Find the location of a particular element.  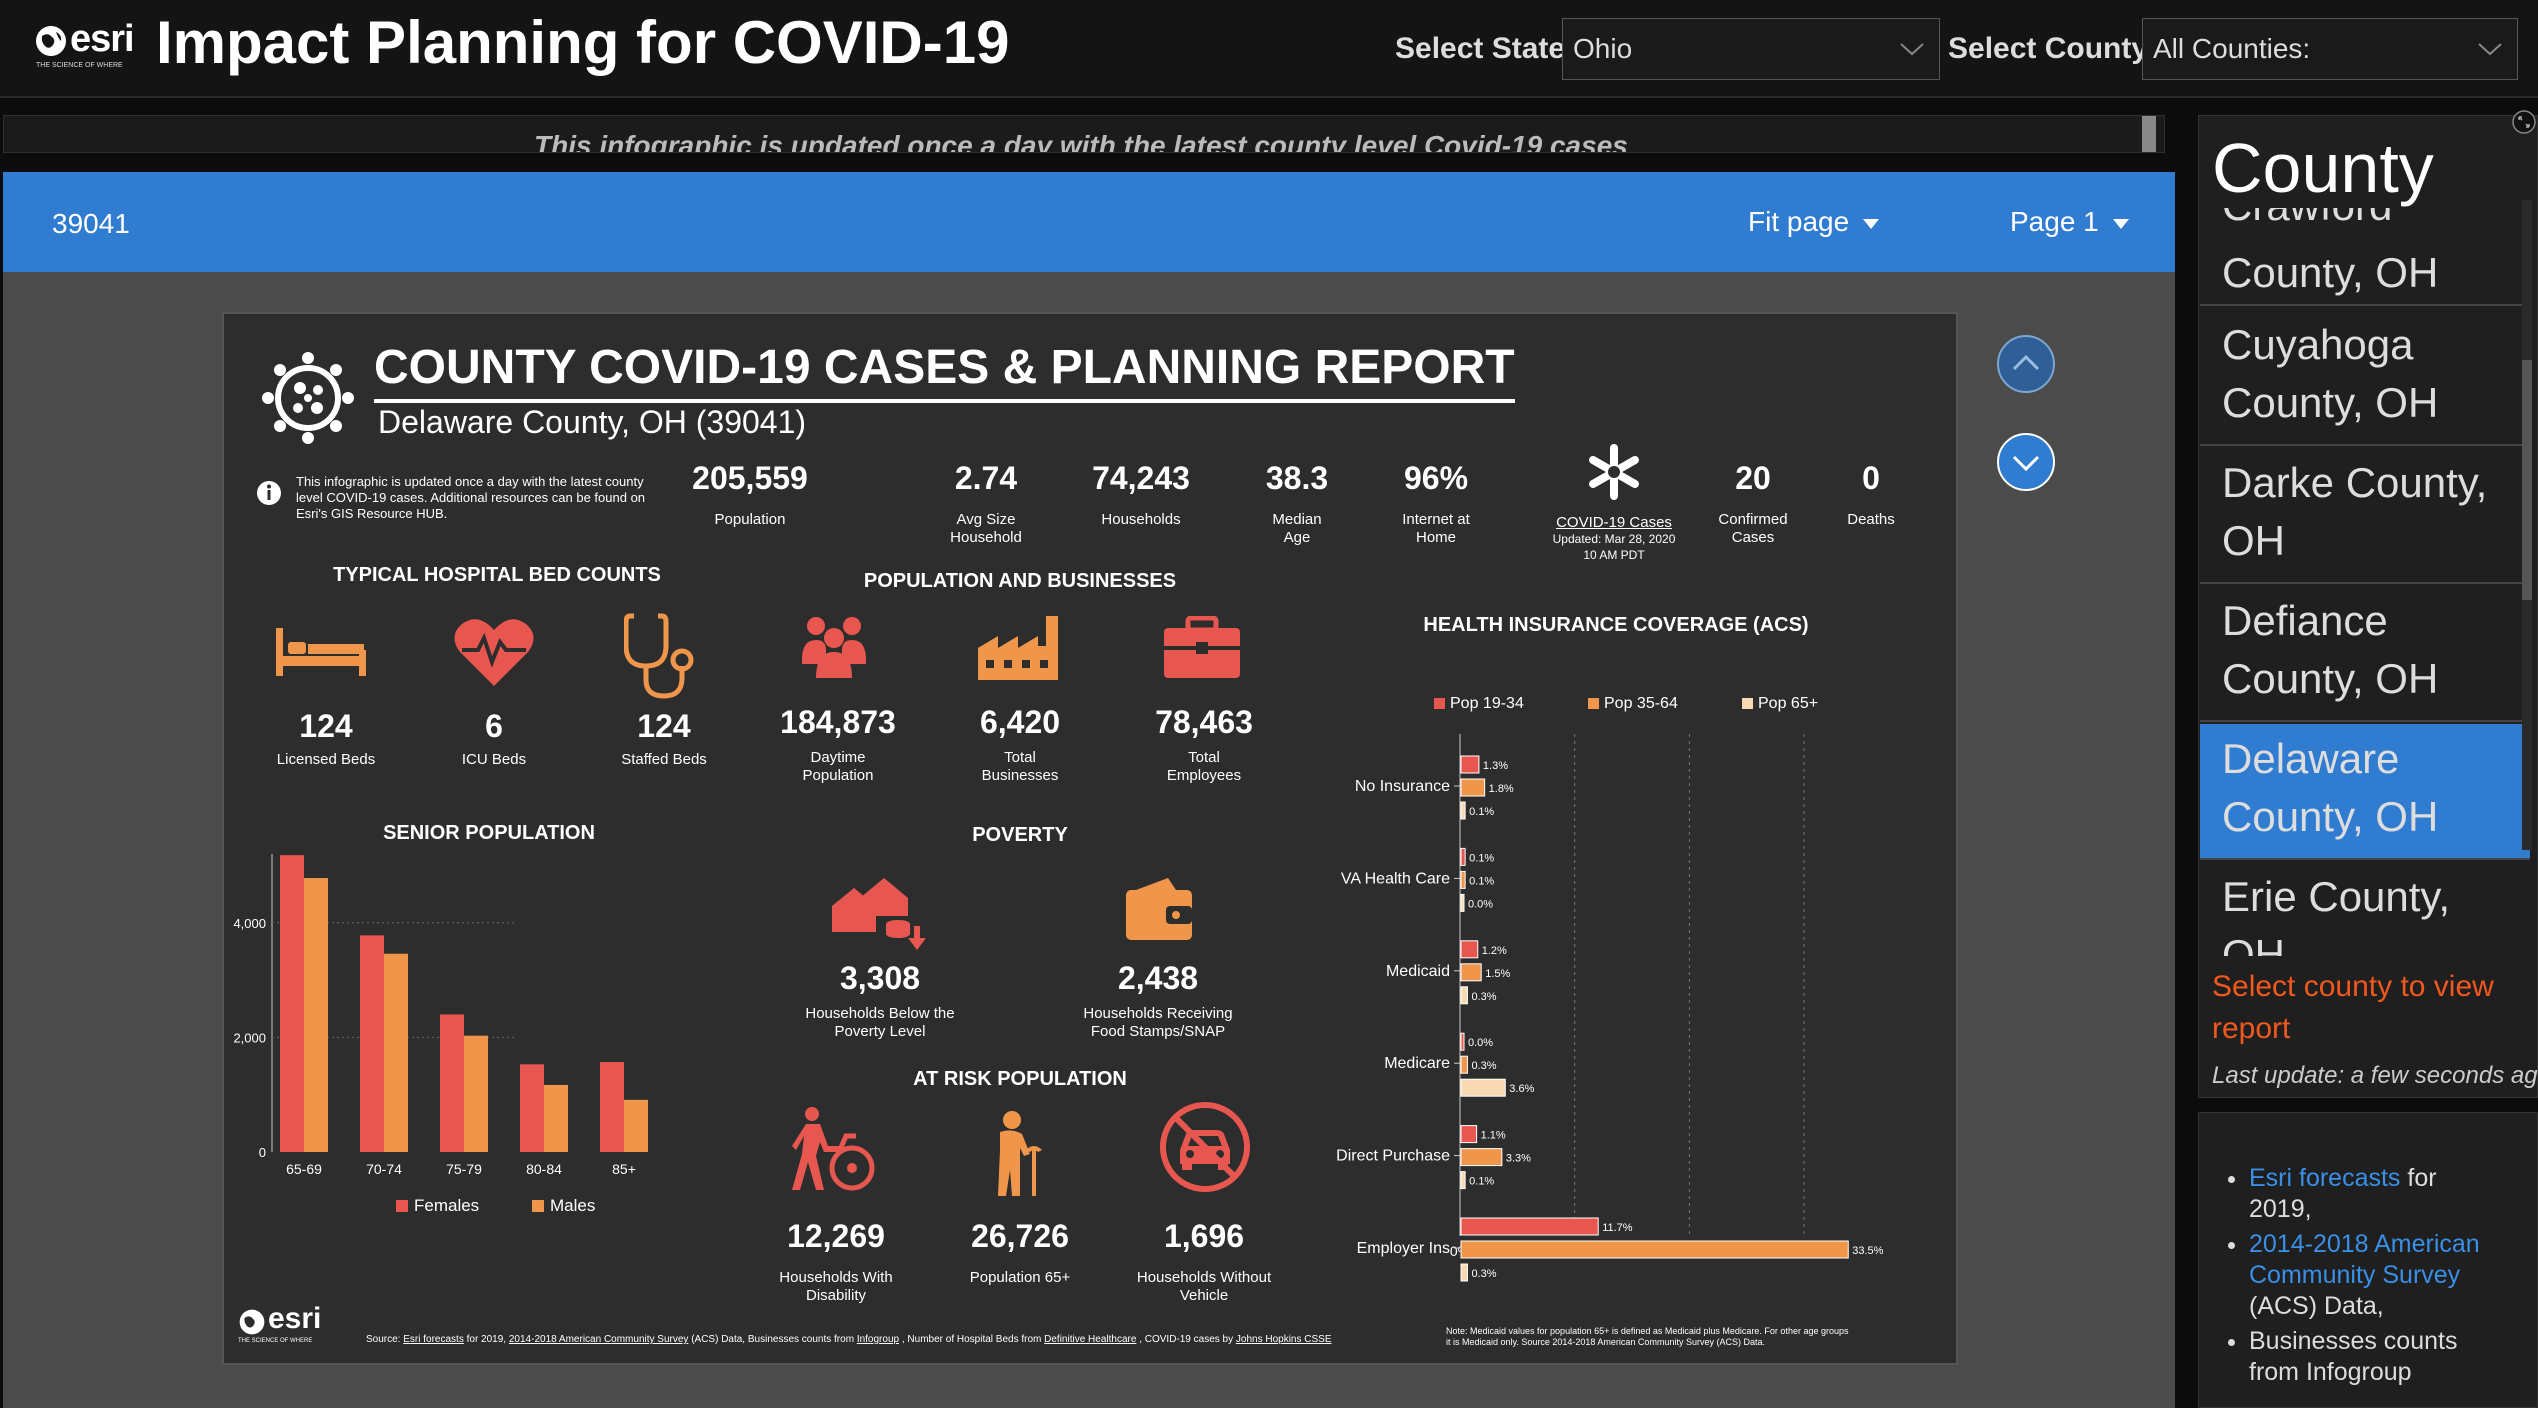

stat-internet: 96% Internet at Home is located at coordinates (1436, 503).